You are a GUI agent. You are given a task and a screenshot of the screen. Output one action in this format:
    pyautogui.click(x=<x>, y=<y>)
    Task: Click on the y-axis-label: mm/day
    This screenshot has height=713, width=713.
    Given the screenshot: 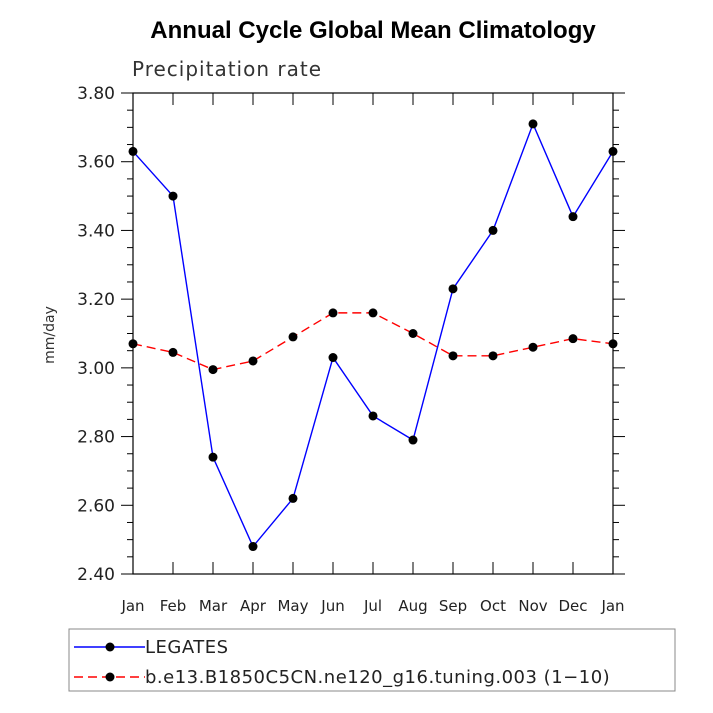 What is the action you would take?
    pyautogui.click(x=50, y=335)
    